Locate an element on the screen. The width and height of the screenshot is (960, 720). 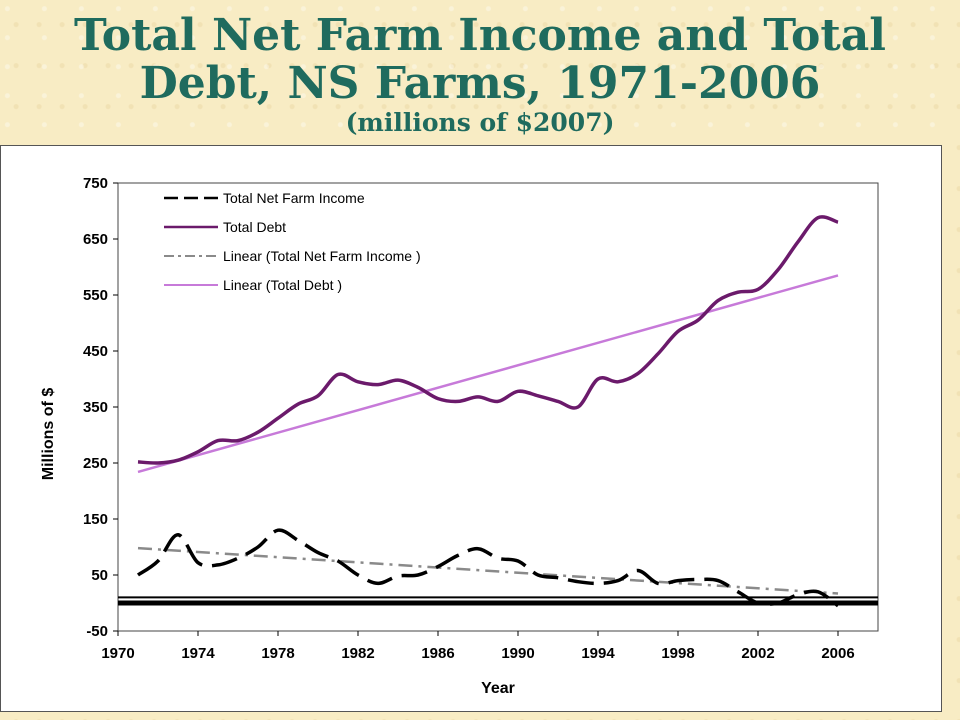
y-tick-label: 550 is located at coordinates (95, 295).